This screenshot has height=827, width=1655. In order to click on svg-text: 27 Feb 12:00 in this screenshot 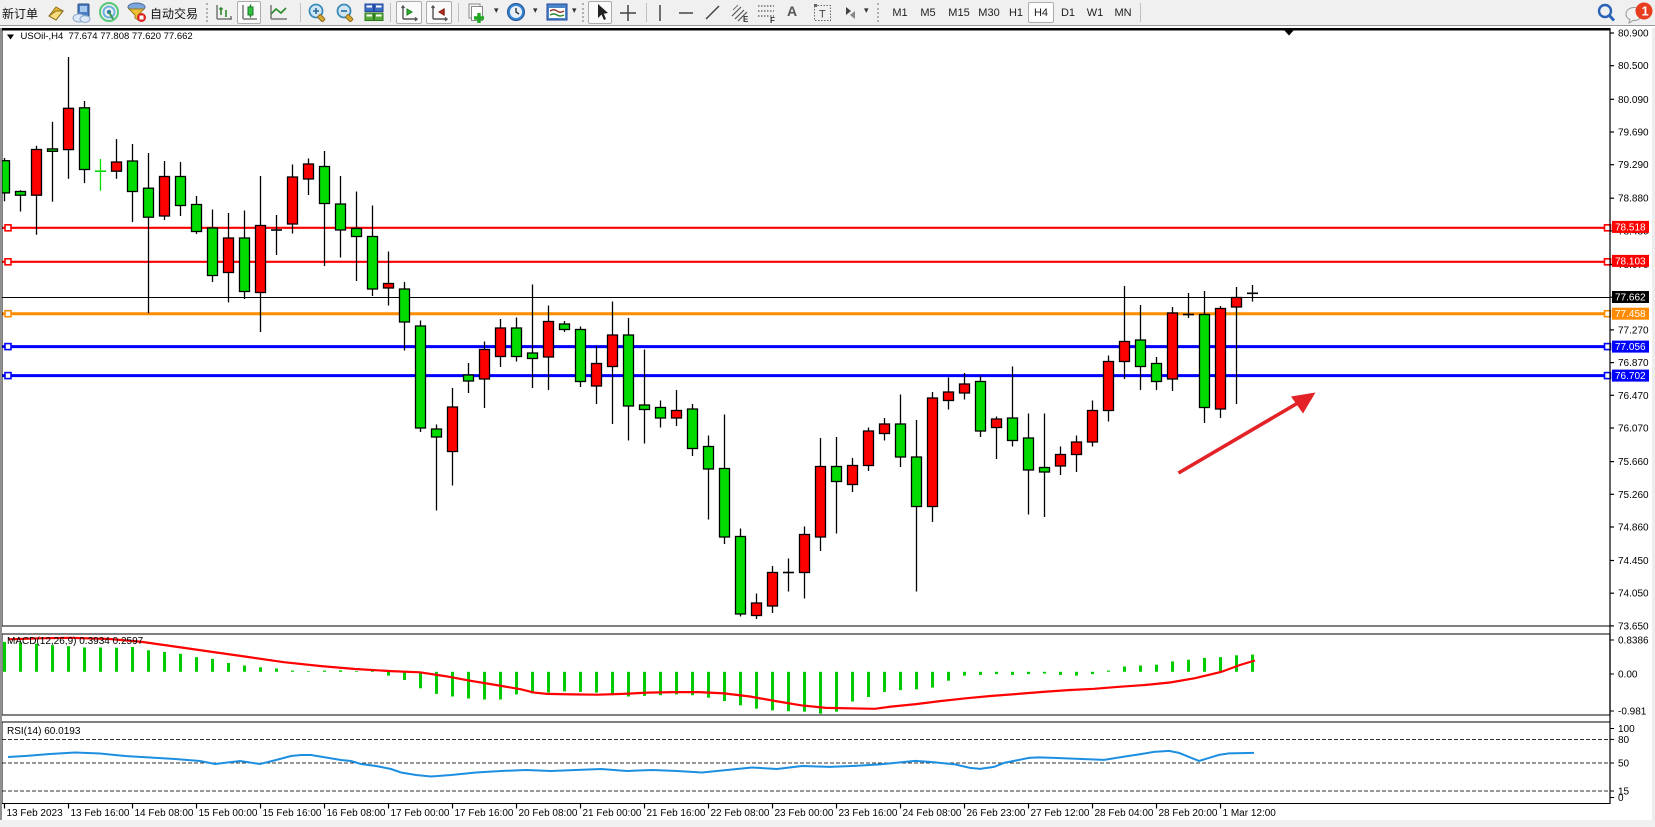, I will do `click(1060, 813)`.